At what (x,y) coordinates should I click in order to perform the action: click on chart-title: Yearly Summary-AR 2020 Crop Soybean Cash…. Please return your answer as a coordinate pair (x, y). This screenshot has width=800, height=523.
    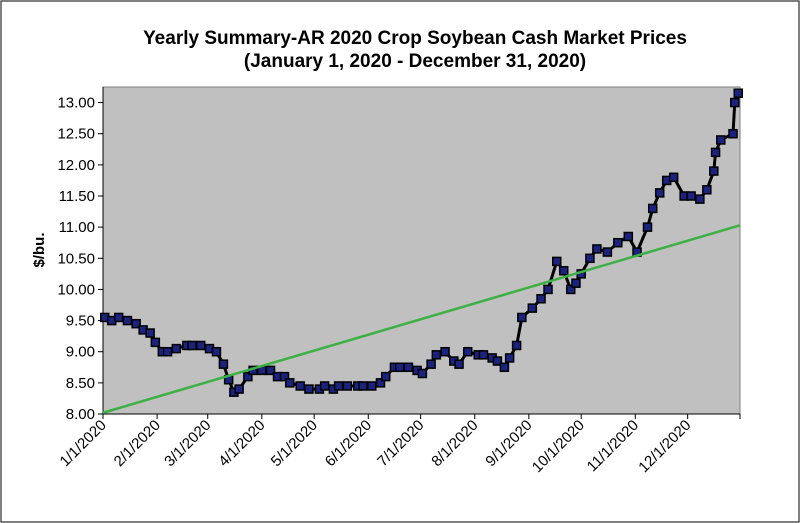
    Looking at the image, I should click on (415, 38).